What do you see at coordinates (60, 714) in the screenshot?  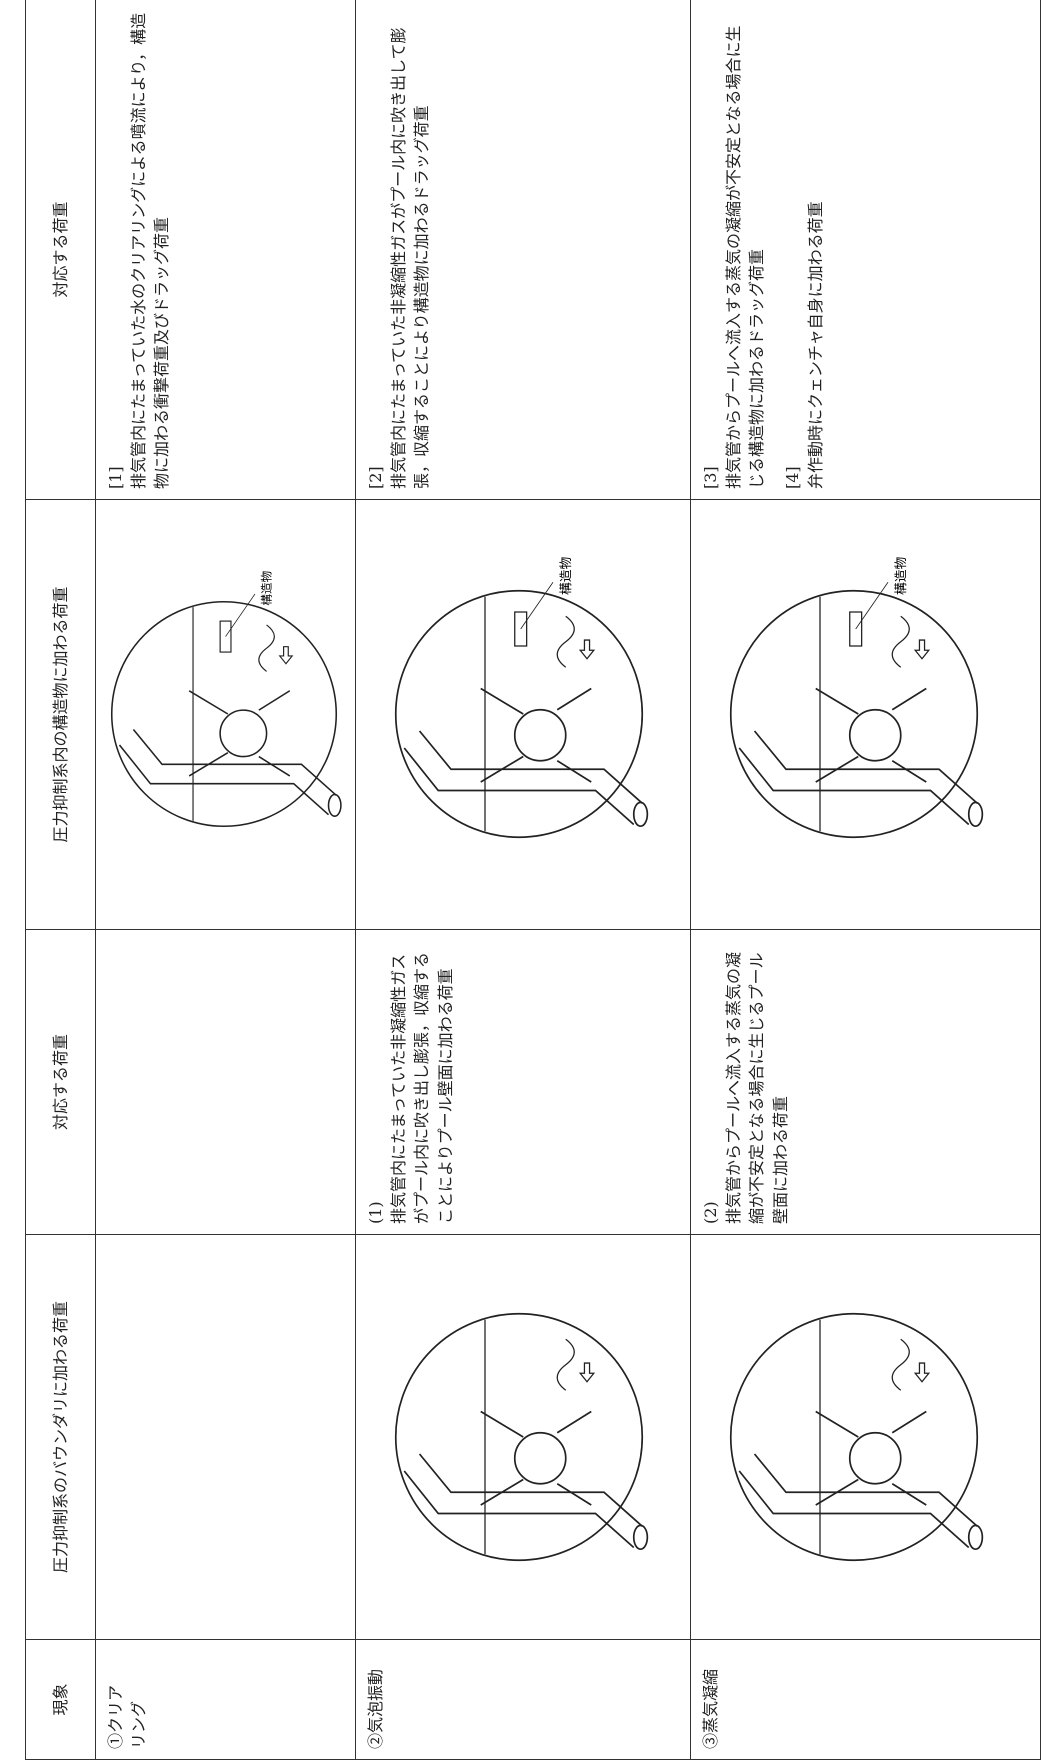 I see `header-cell: 圧力抑制系内の構造物に加わる荷重` at bounding box center [60, 714].